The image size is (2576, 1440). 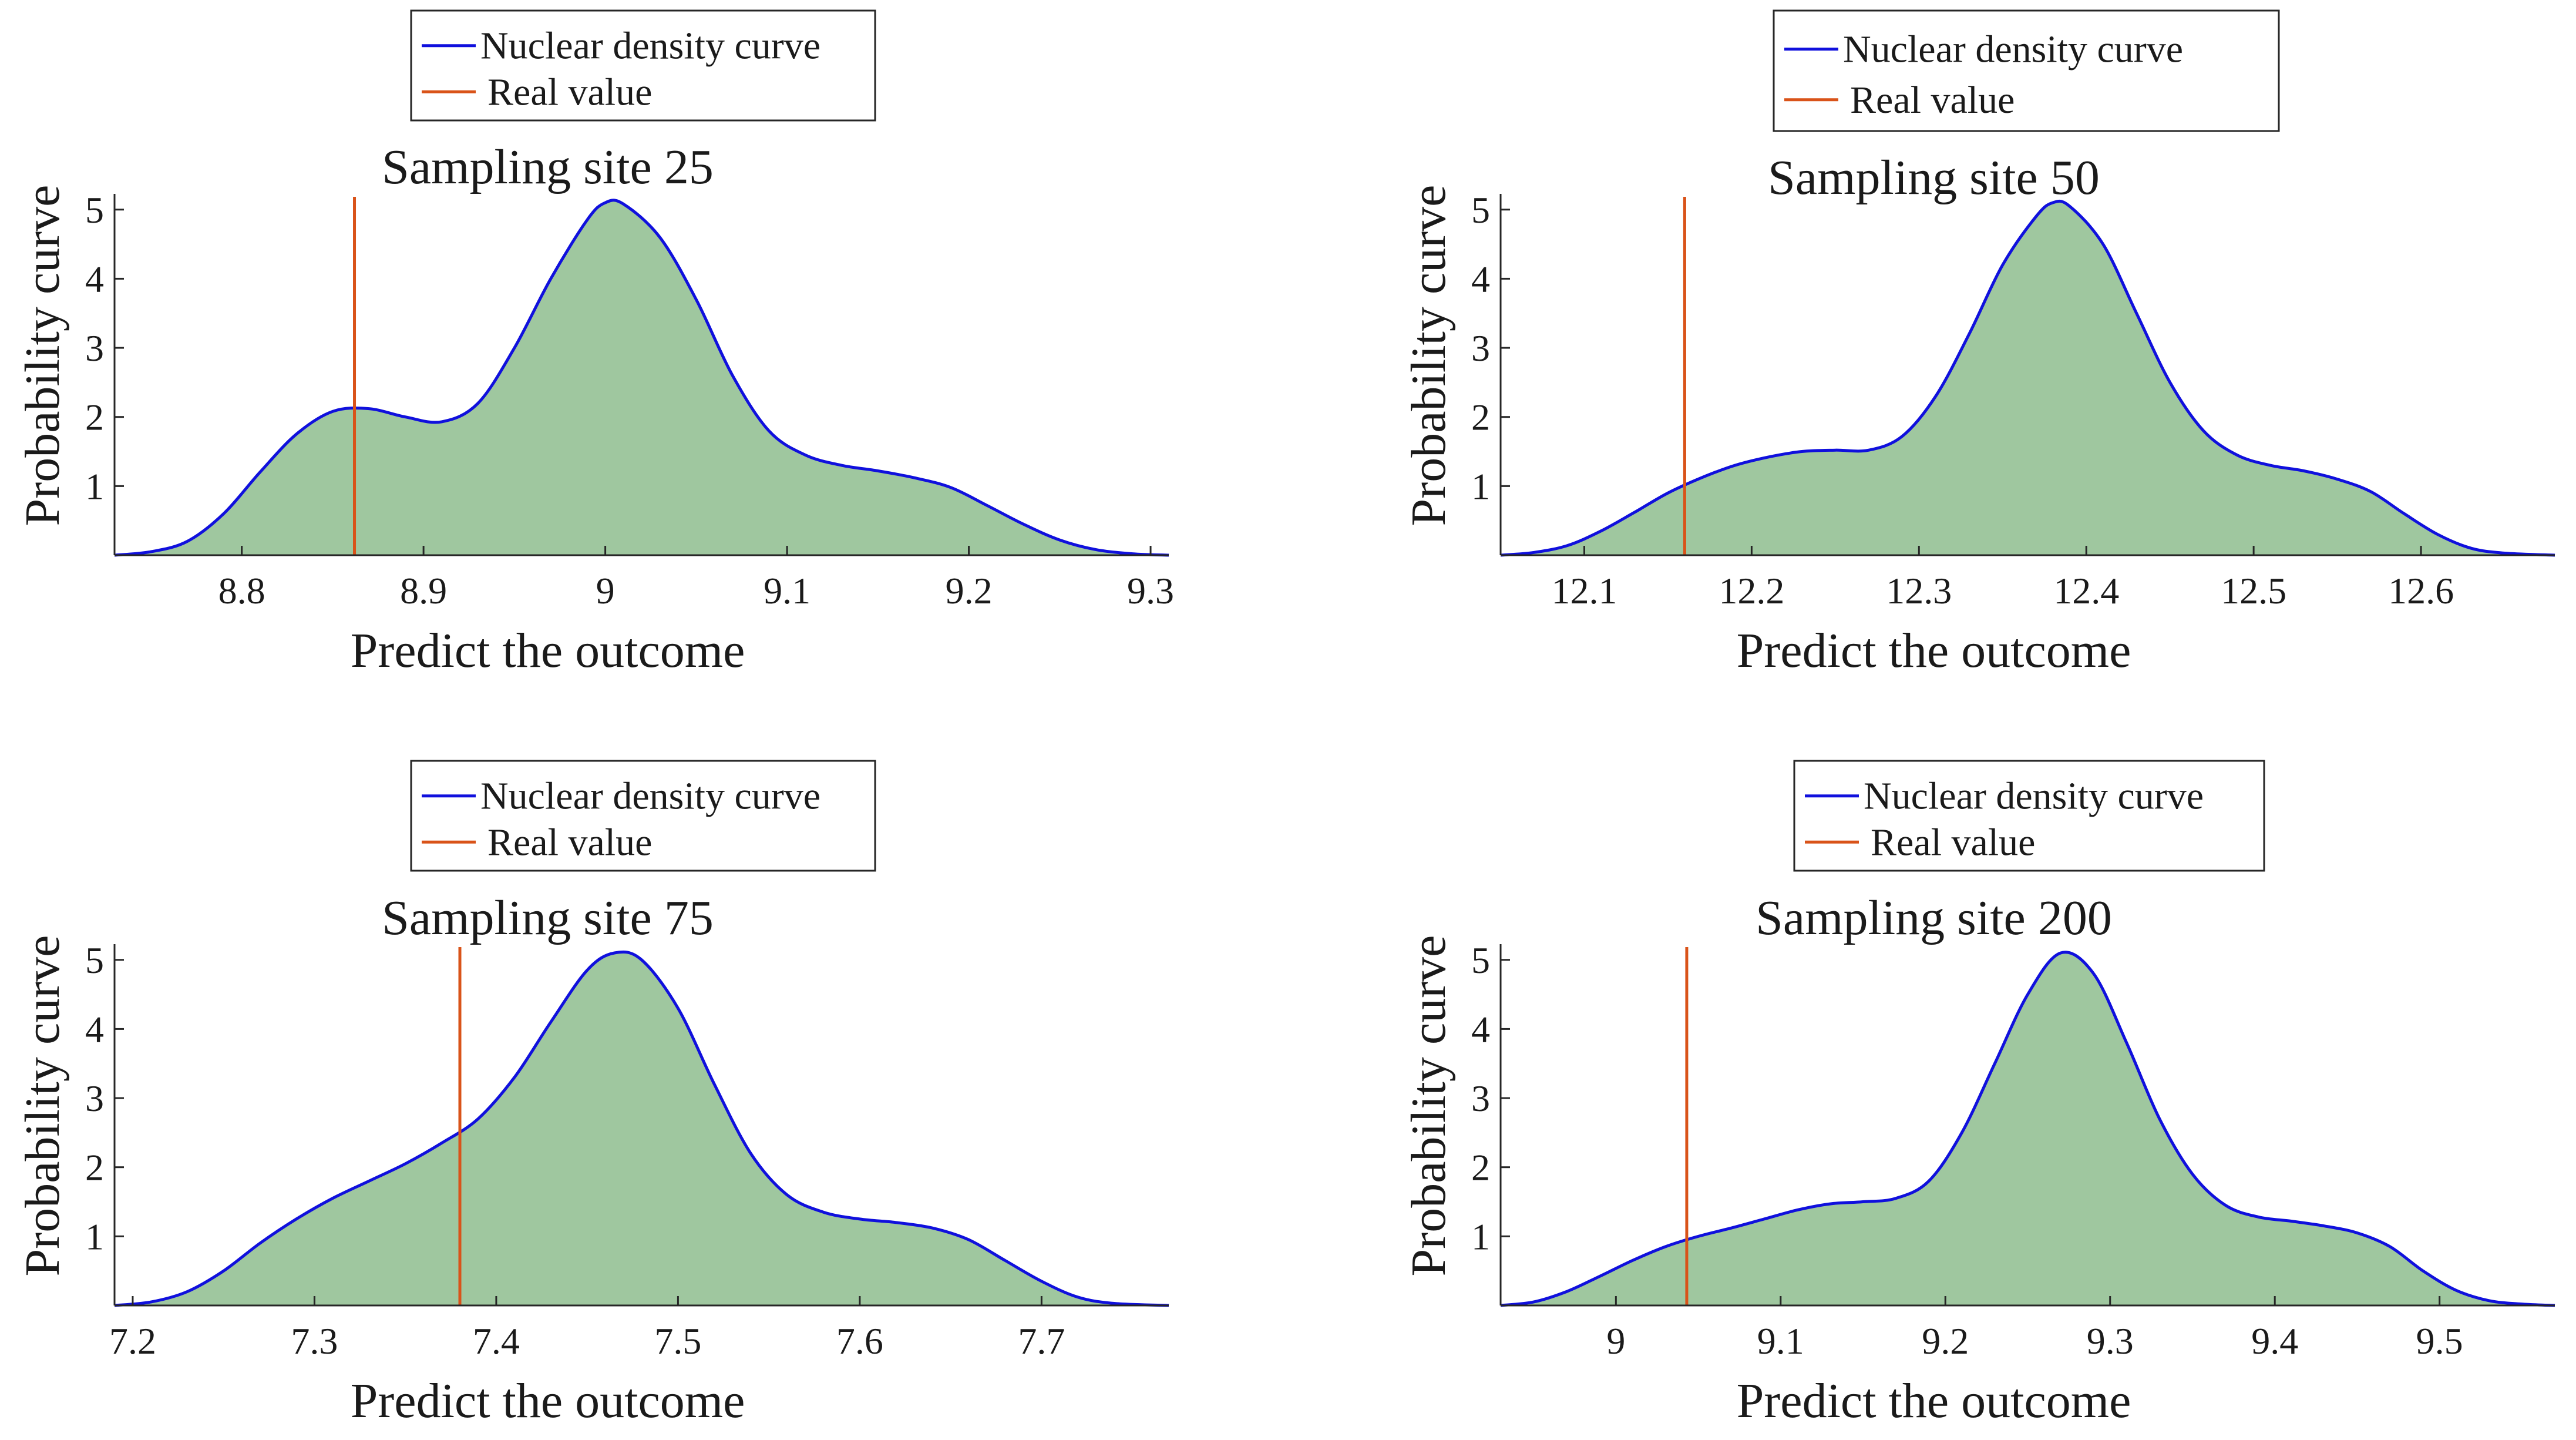 What do you see at coordinates (1752, 591) in the screenshot?
I see `x-tick-label: 12.2` at bounding box center [1752, 591].